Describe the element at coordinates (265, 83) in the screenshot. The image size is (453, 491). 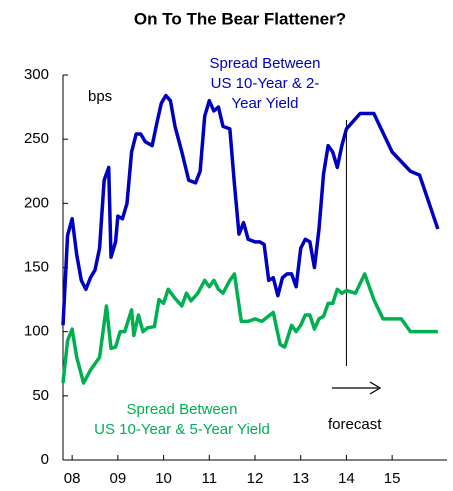
I see `series-label: US 10-Year & 2-` at that location.